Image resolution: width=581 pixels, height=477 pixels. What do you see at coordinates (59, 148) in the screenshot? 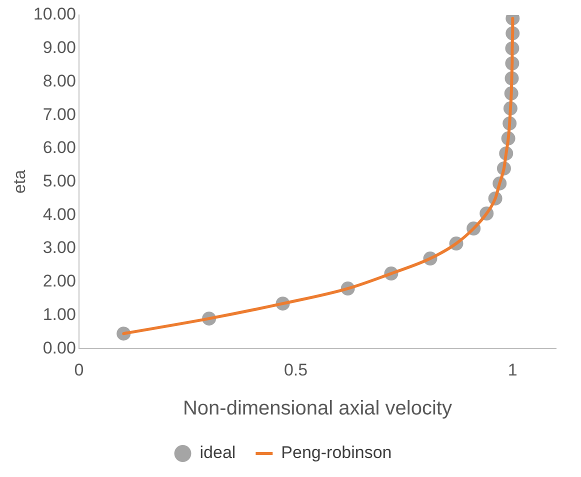
I see `y-tick-label: 6.00` at bounding box center [59, 148].